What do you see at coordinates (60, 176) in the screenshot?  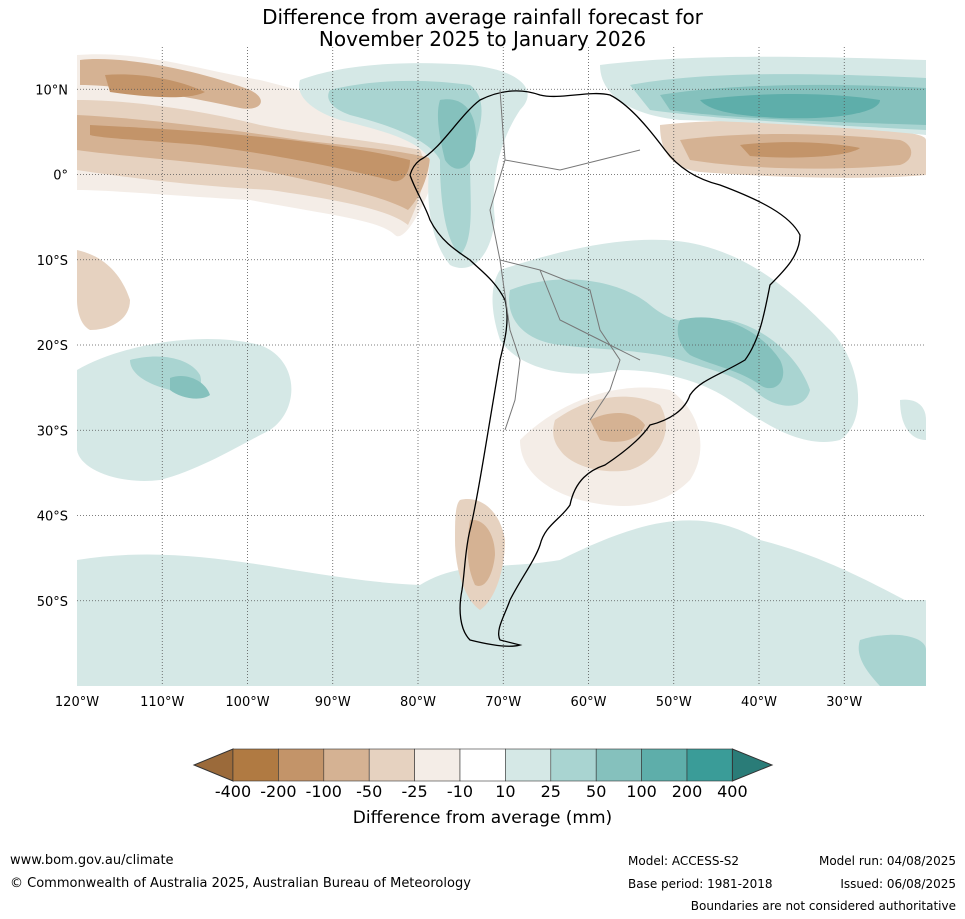 I see `latitude-label: 0°` at bounding box center [60, 176].